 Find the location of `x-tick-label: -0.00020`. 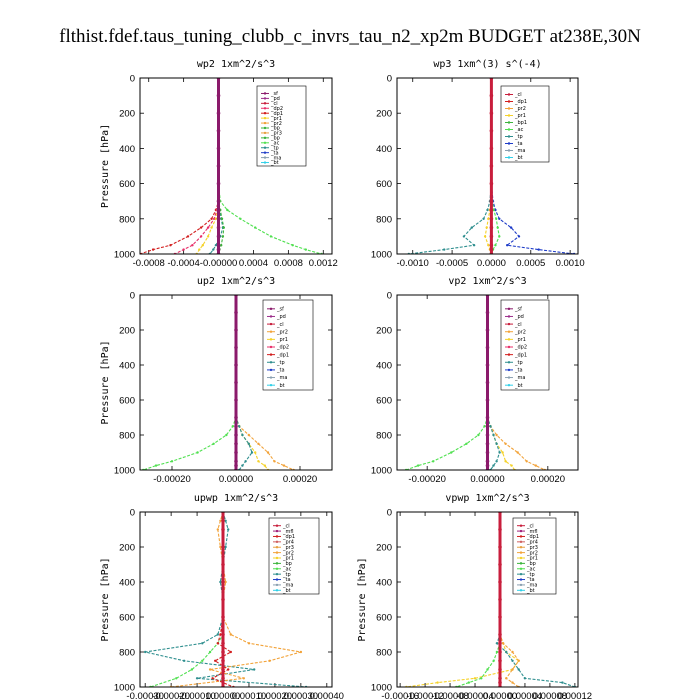

x-tick-label: -0.00020 is located at coordinates (172, 479).